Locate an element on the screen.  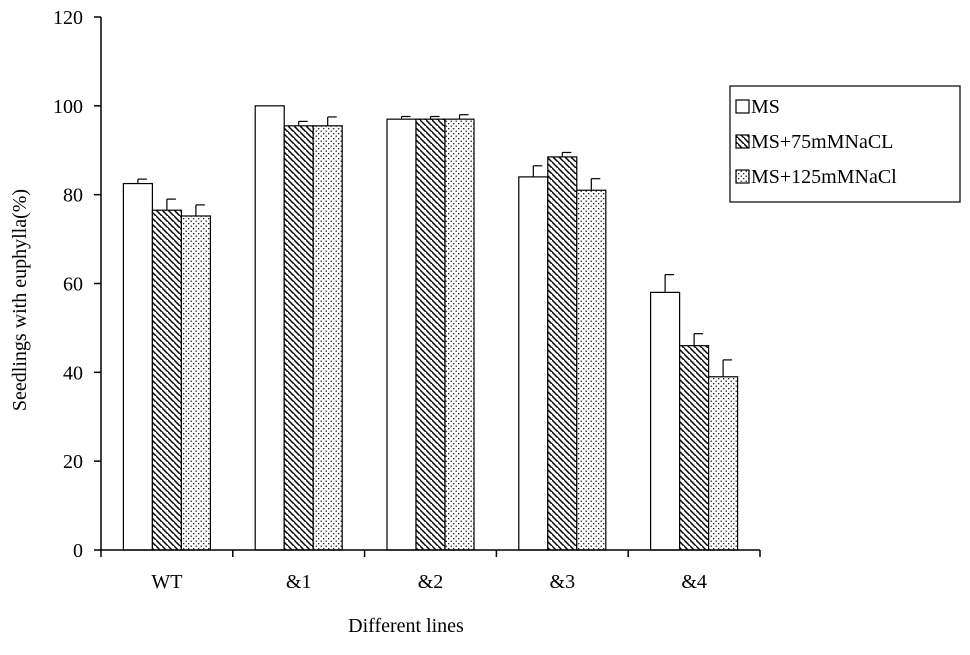
y-tick-label: 80 is located at coordinates (73, 196).